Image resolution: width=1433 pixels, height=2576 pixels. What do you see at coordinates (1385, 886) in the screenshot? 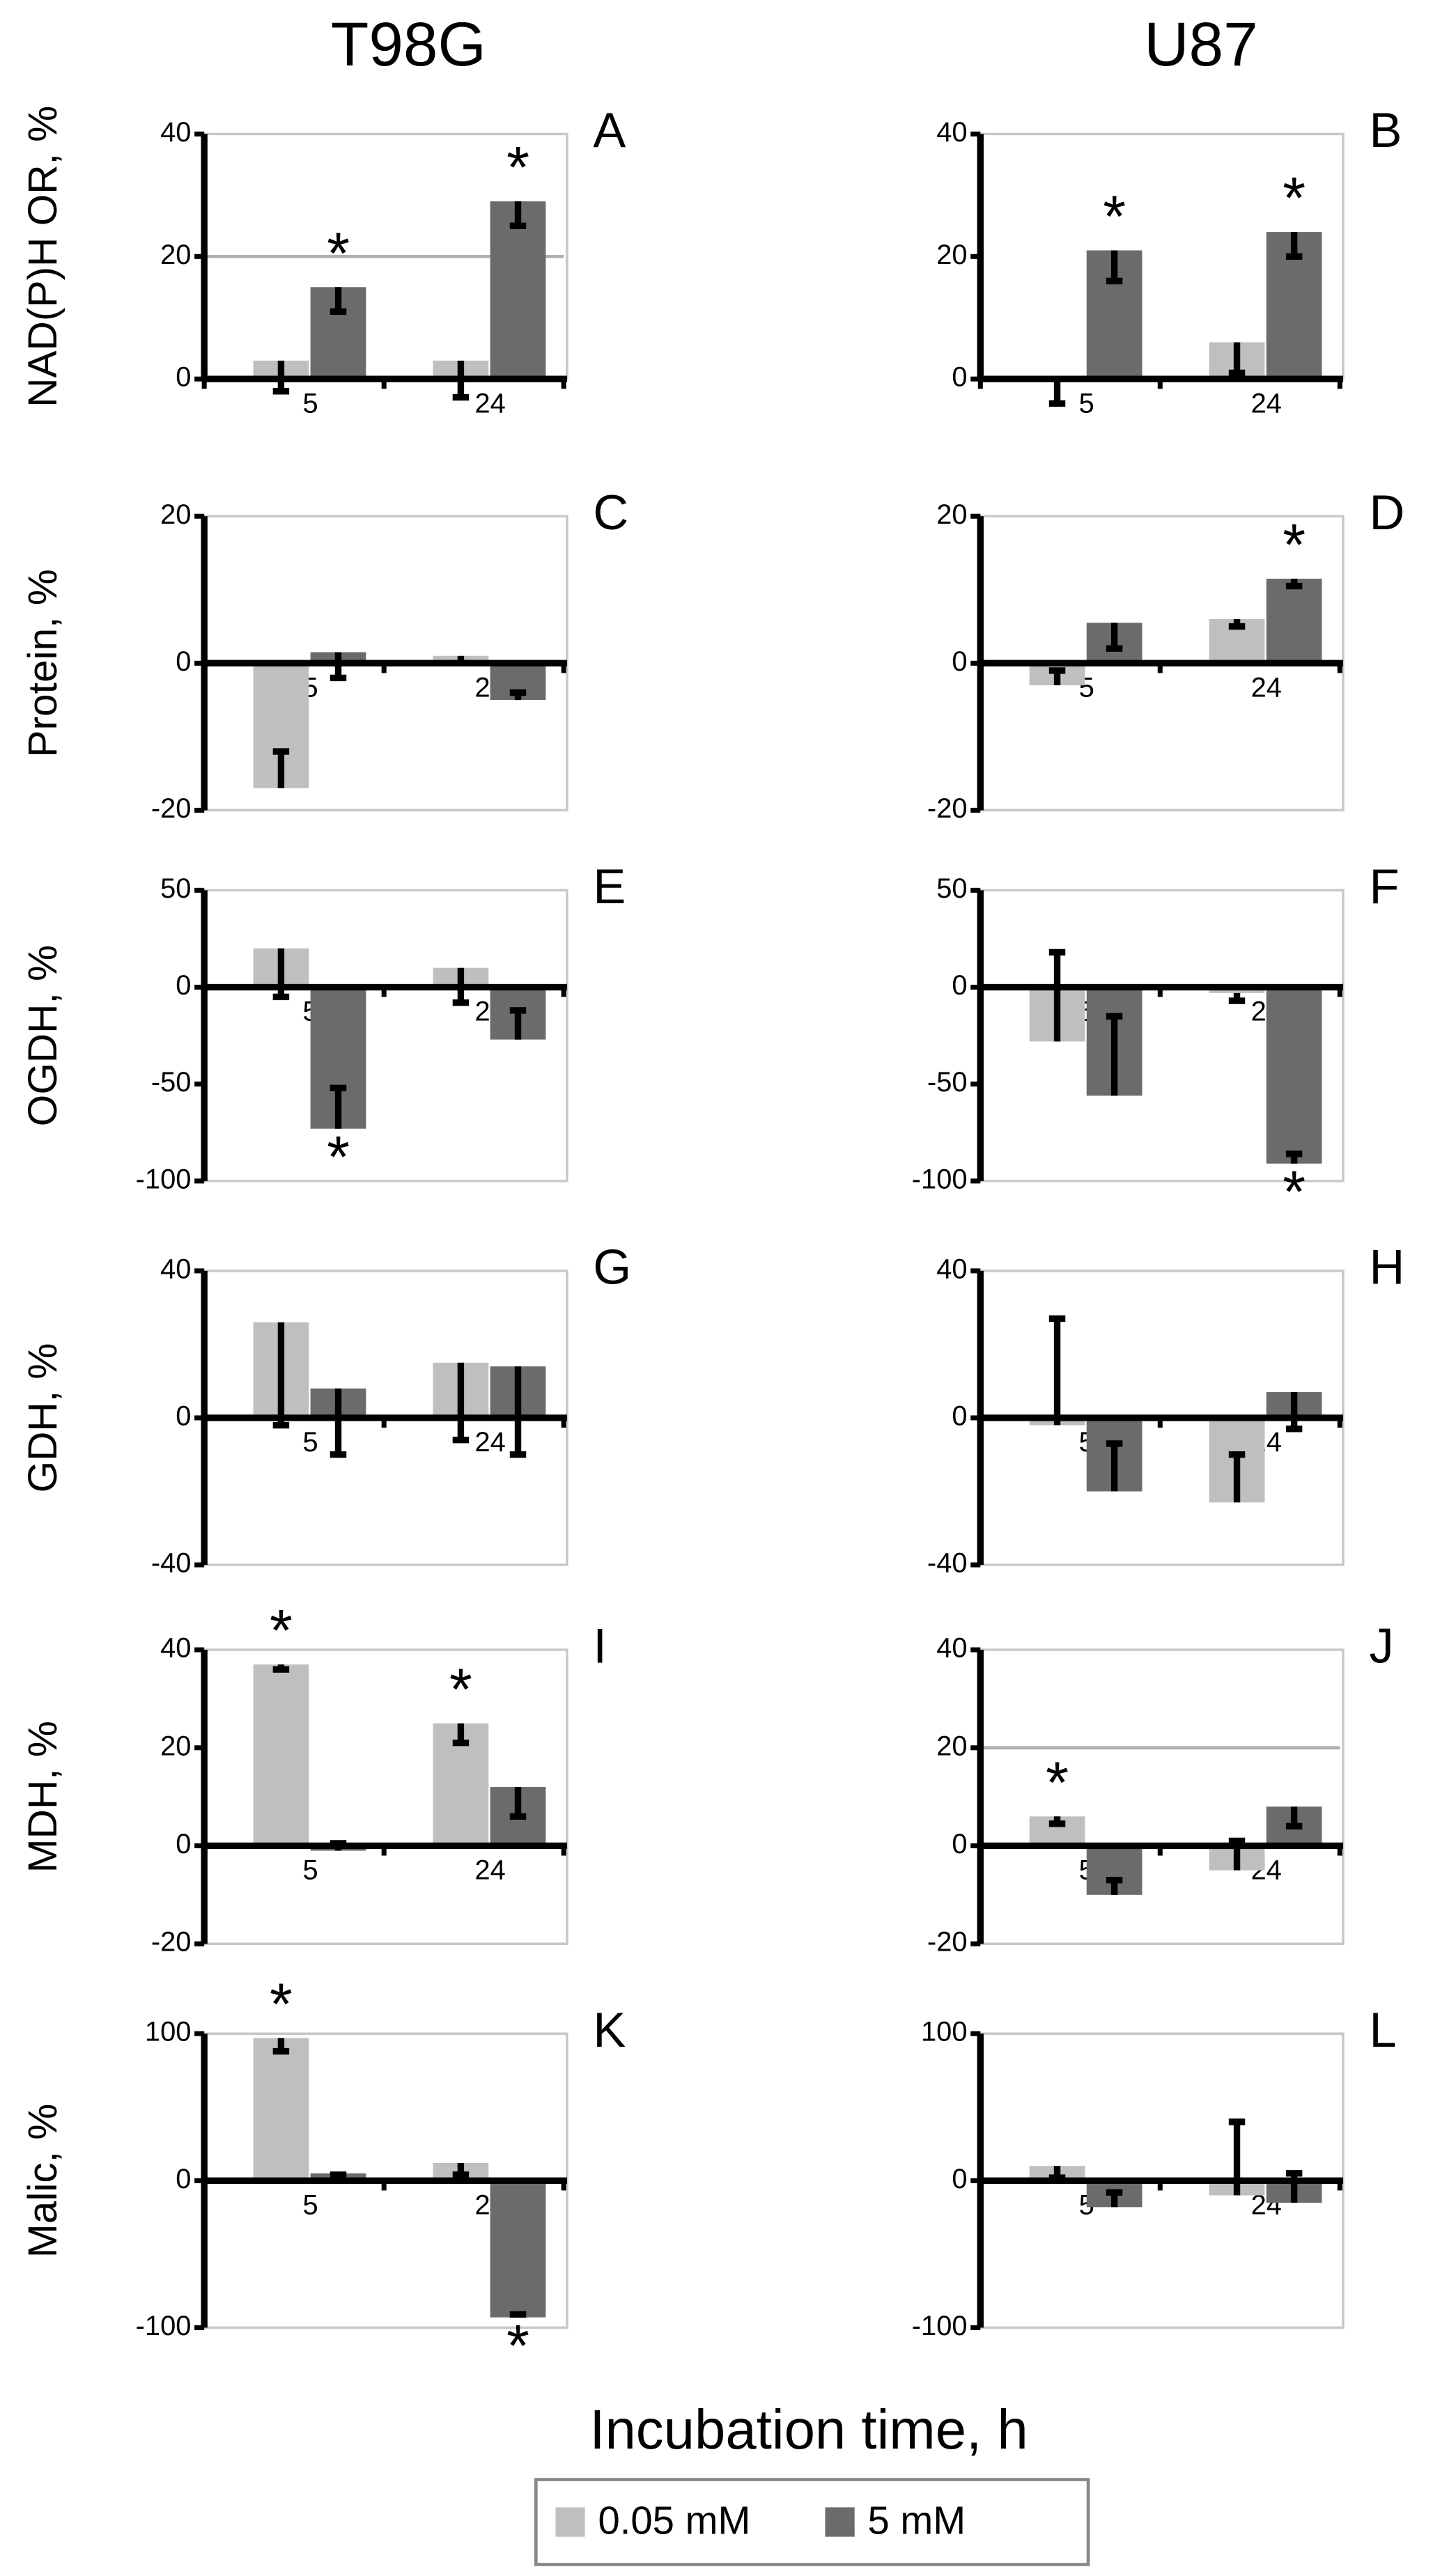
I see `panel-label: F` at bounding box center [1385, 886].